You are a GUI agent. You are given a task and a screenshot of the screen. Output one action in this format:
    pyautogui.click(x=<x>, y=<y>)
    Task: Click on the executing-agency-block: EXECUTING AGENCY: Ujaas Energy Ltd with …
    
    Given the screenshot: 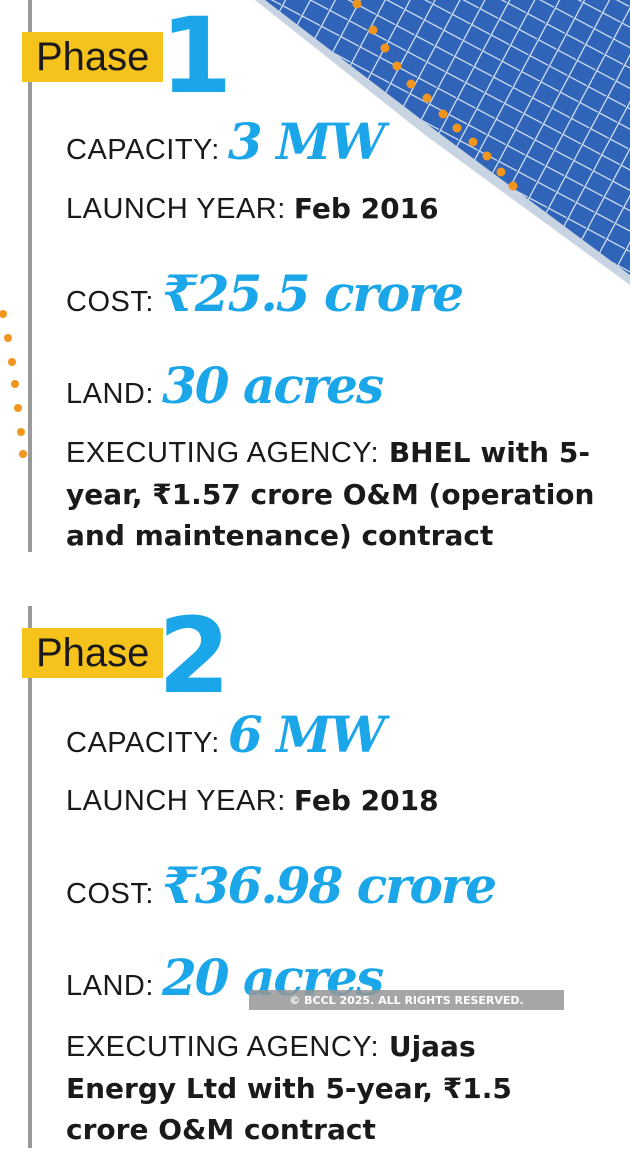 What is the action you would take?
    pyautogui.click(x=306, y=1088)
    